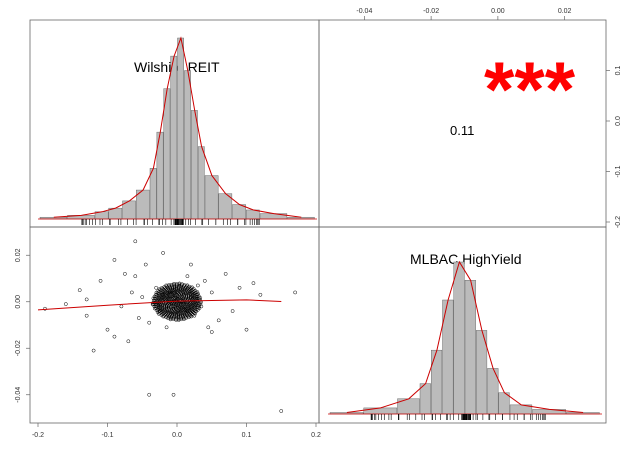  Describe the element at coordinates (618, 121) in the screenshot. I see `tick-label: 0.0` at that location.